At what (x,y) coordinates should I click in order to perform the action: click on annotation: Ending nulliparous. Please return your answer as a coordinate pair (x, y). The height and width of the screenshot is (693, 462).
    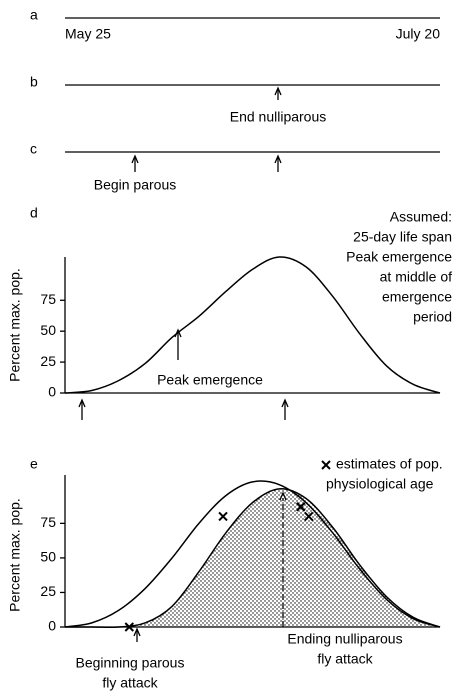
    Looking at the image, I should click on (344, 639).